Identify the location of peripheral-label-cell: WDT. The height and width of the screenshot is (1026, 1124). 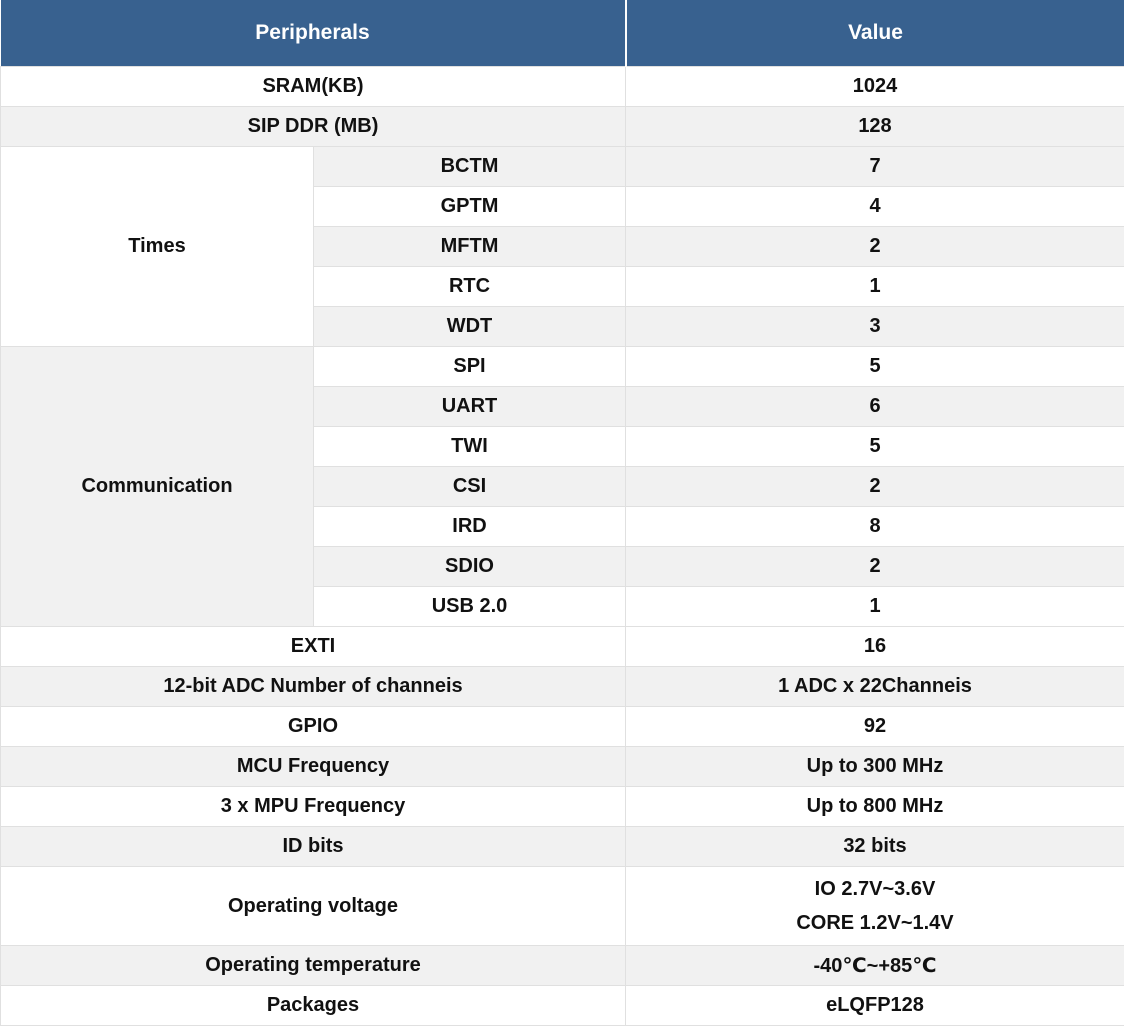
(470, 327).